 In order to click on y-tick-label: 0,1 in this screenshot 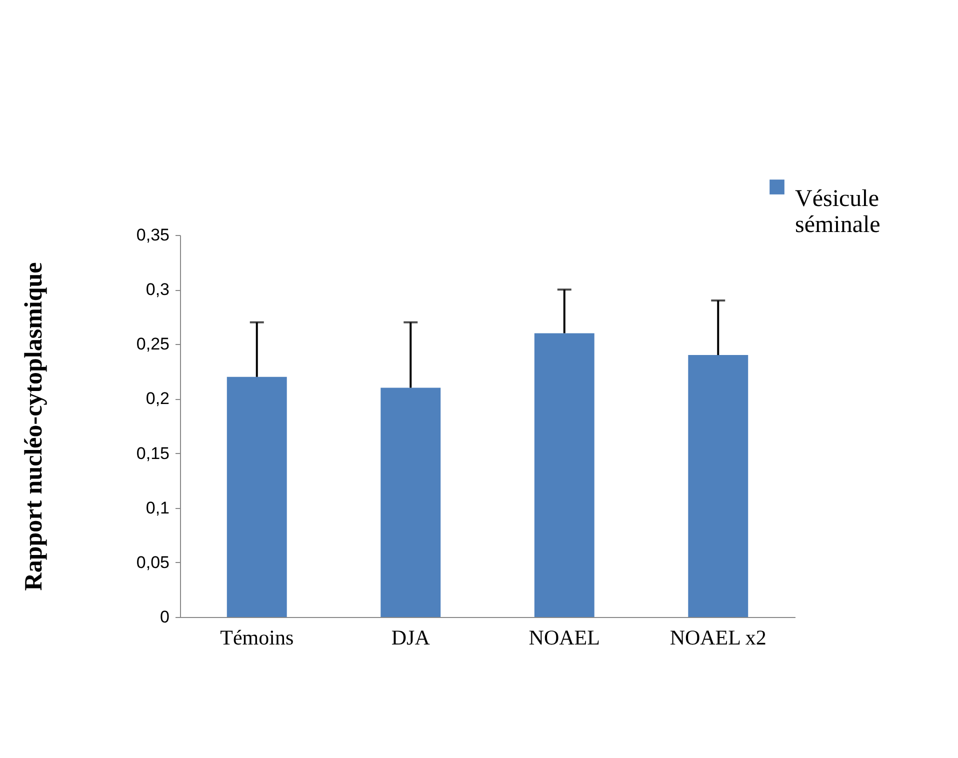, I will do `click(158, 508)`.